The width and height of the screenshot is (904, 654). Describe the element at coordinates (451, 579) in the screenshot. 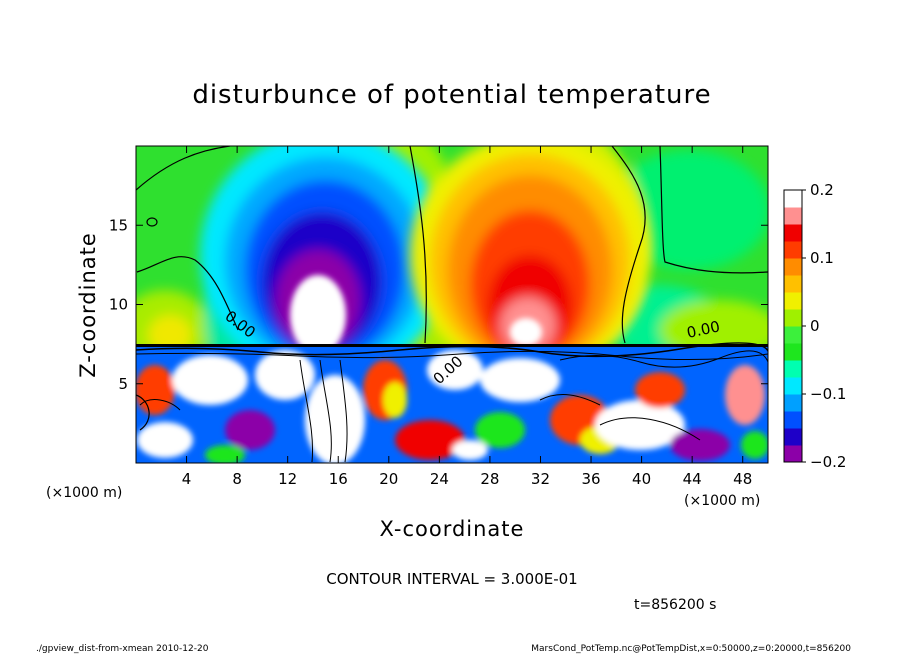

I see `contour-interval: CONTOUR INTERVAL = 3.000E-01` at that location.